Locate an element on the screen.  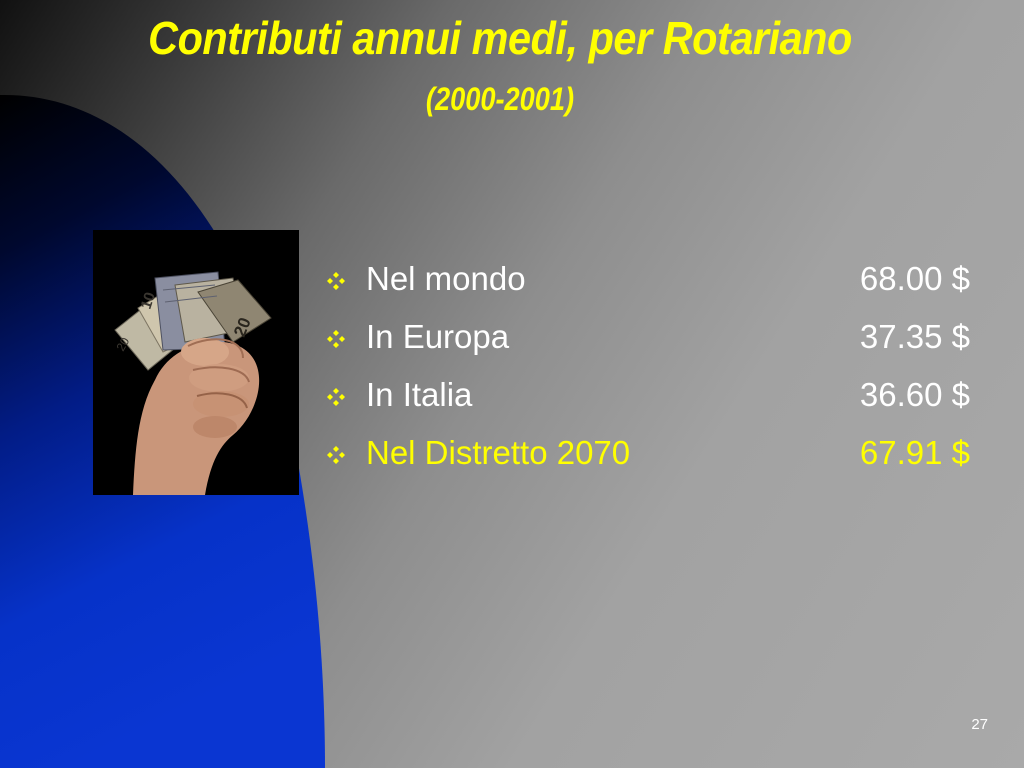
item-label: In Europa is located at coordinates (438, 336).